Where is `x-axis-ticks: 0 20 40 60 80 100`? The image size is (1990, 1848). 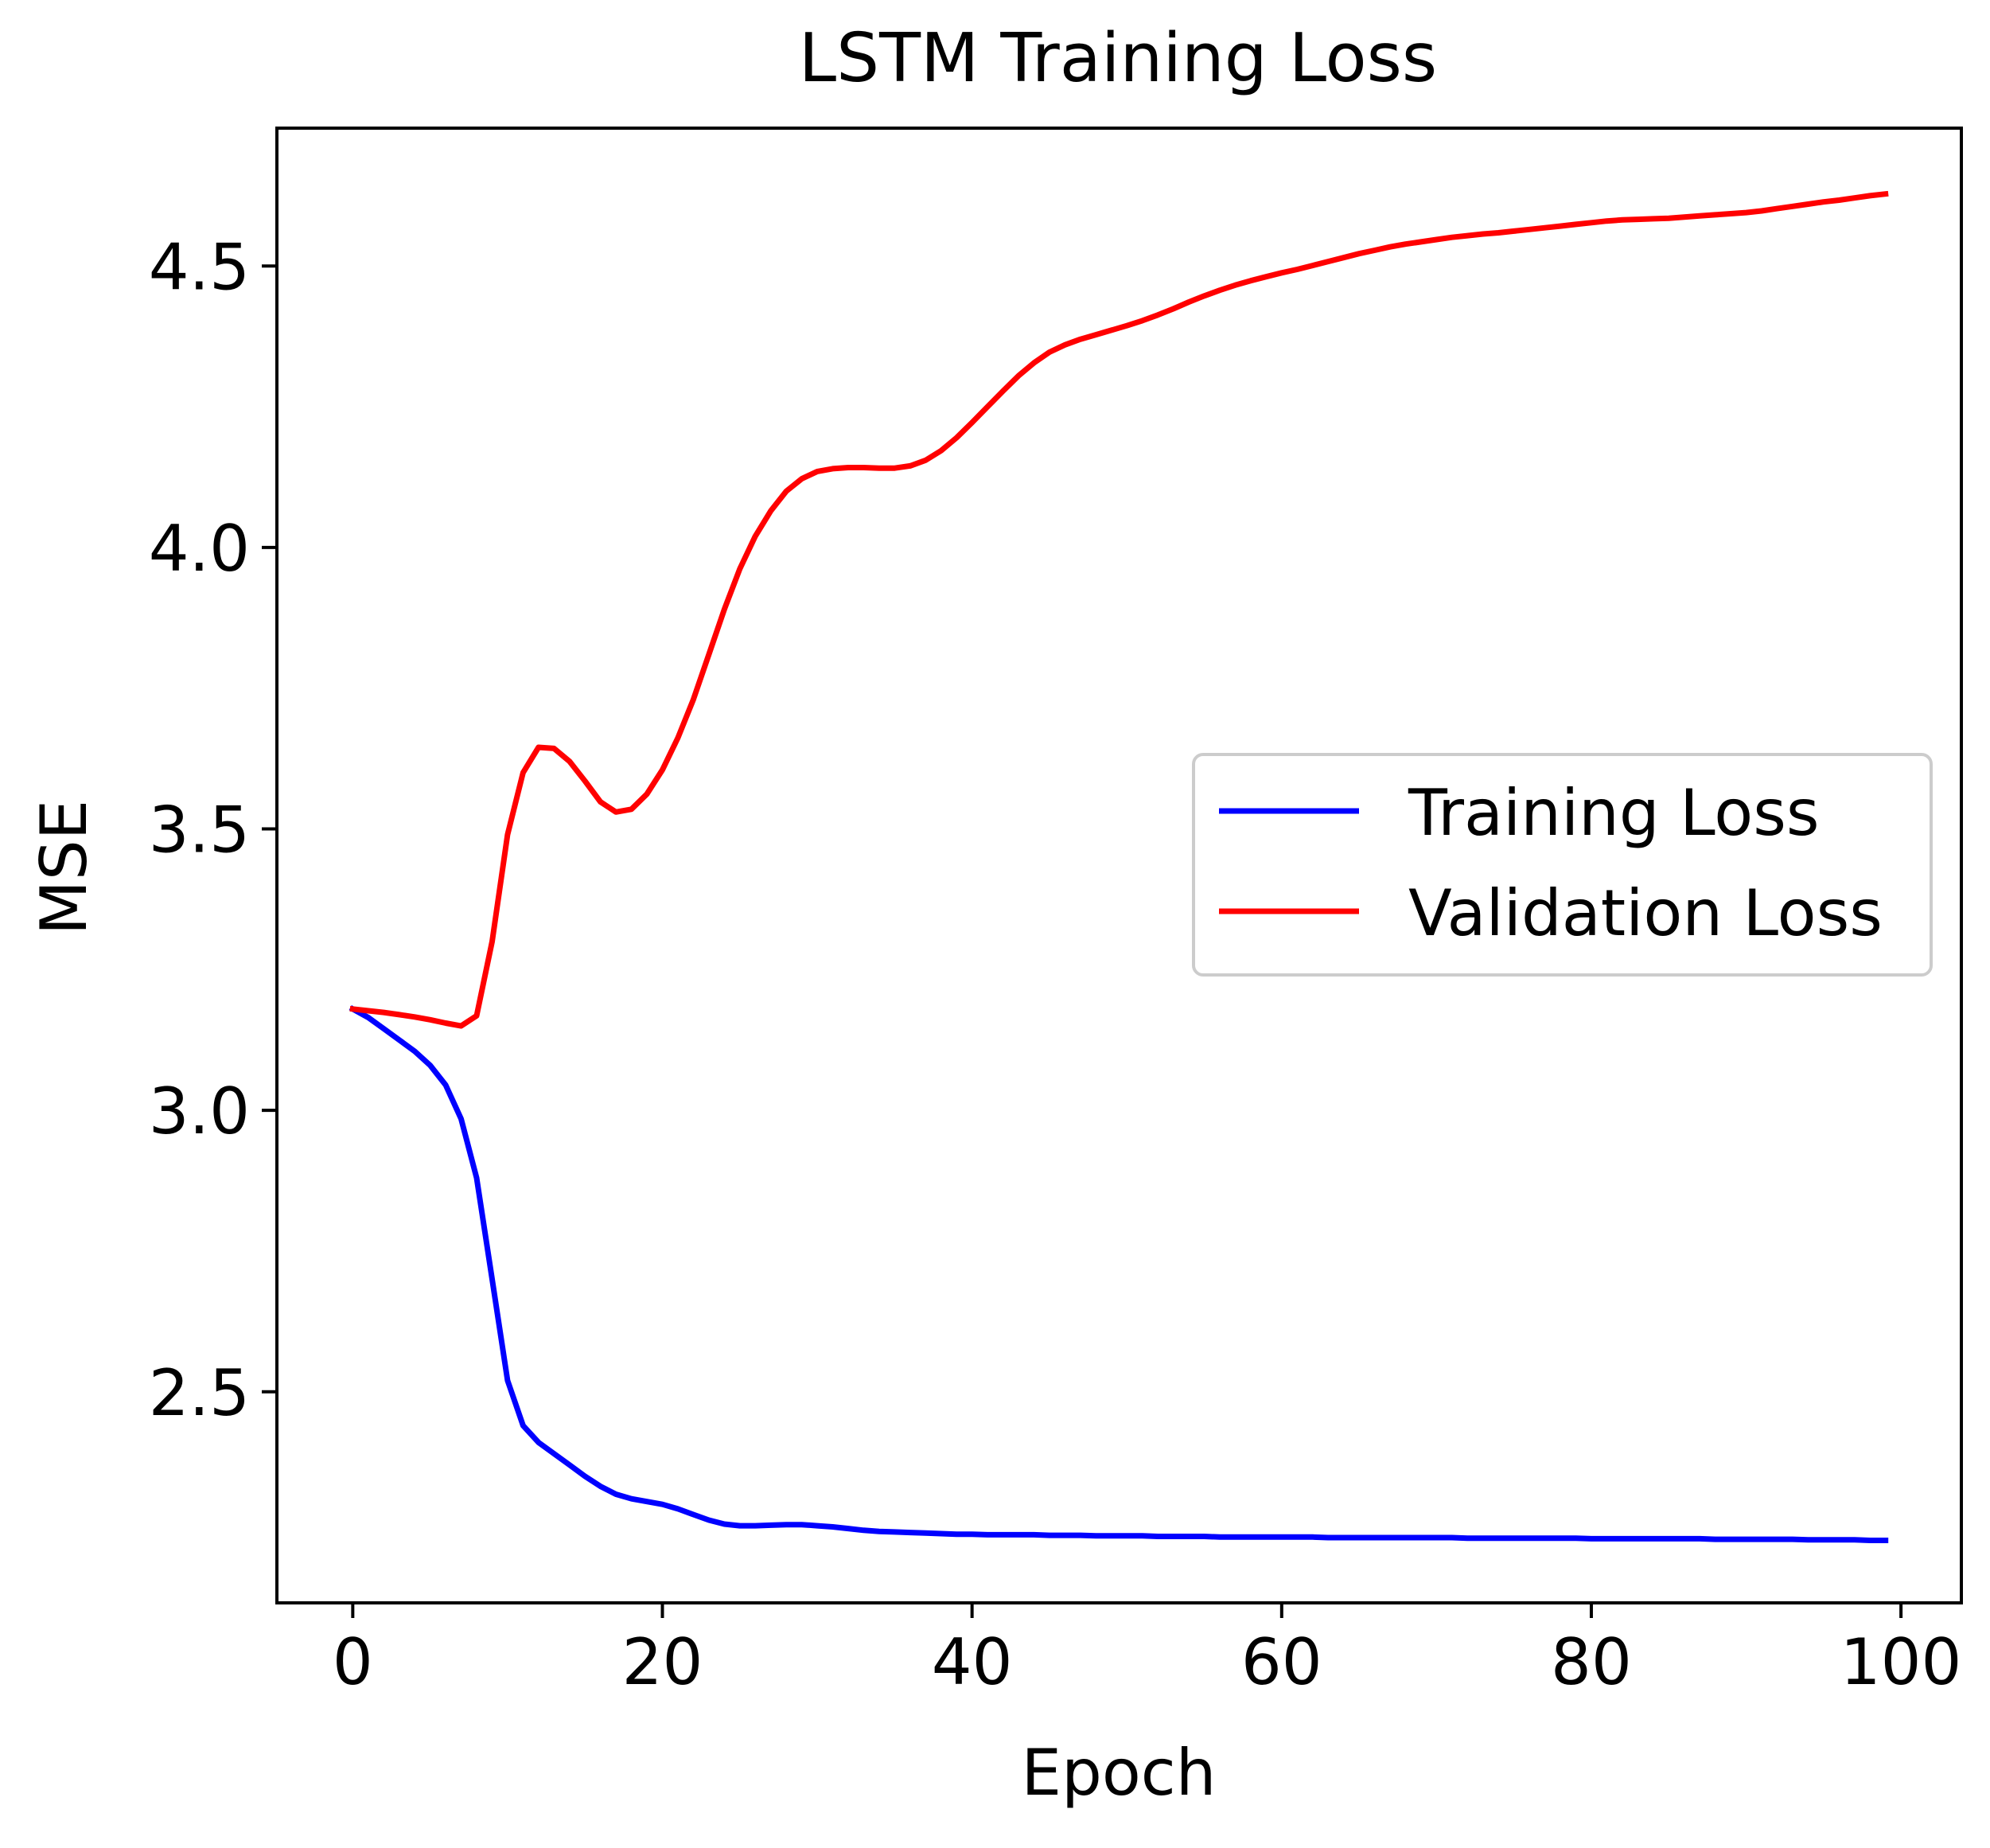 x-axis-ticks: 0 20 40 60 80 100 is located at coordinates (1147, 1651).